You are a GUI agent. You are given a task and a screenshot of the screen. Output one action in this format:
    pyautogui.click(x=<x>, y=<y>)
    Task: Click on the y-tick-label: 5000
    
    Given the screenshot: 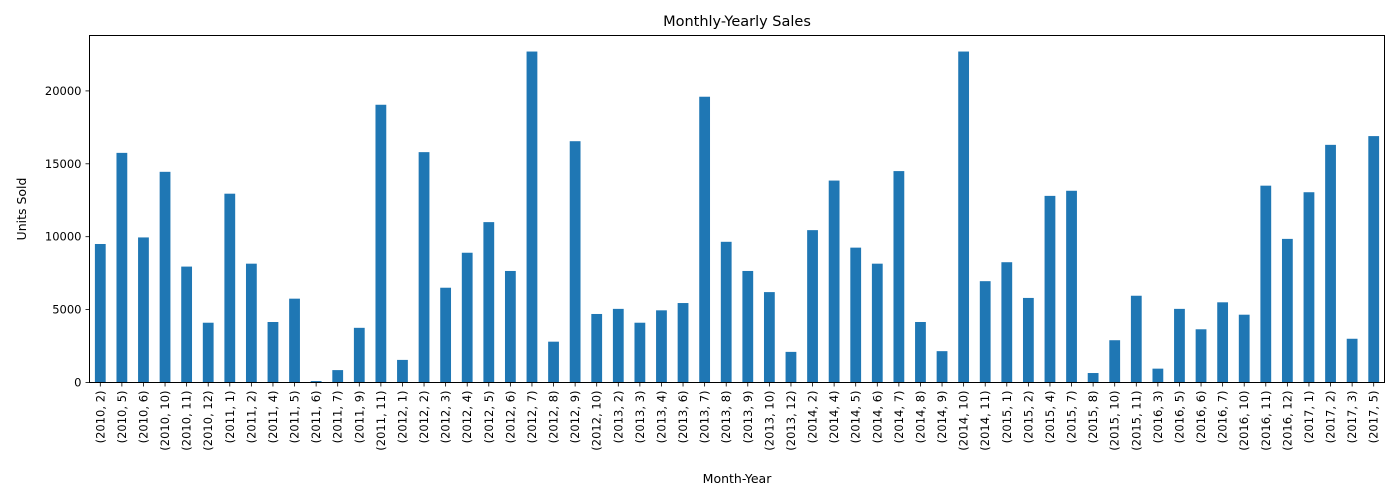 What is the action you would take?
    pyautogui.click(x=66, y=310)
    